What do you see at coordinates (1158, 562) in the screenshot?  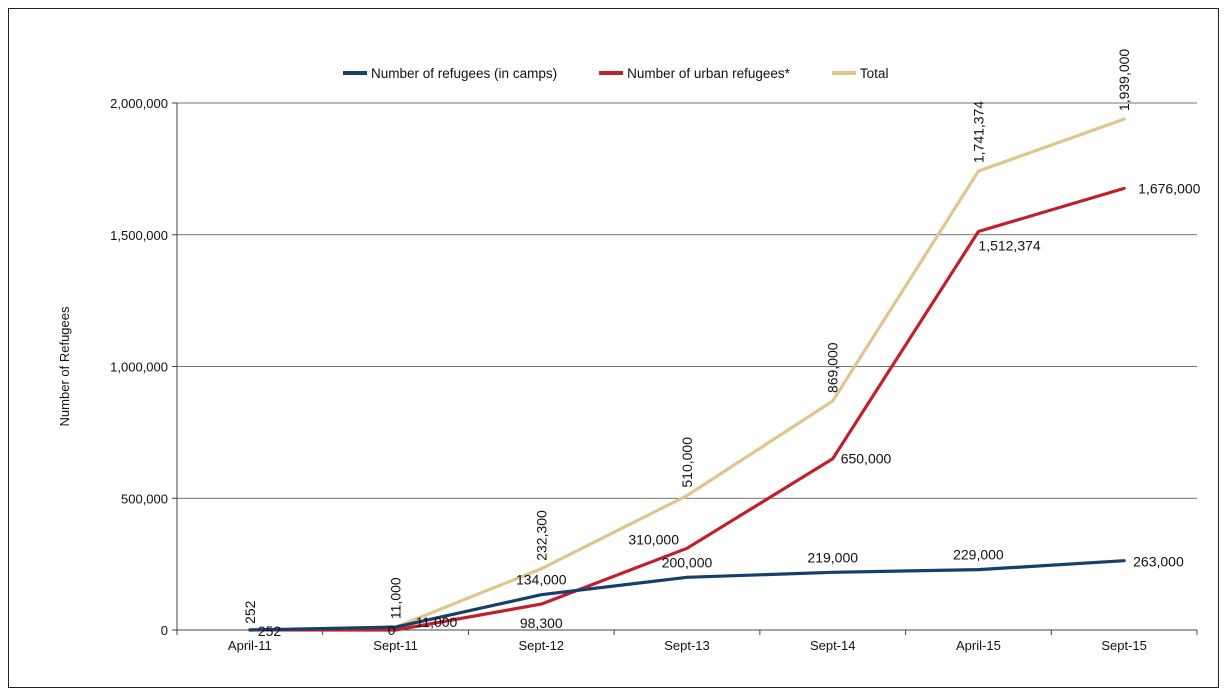 I see `data-label: 263,000` at bounding box center [1158, 562].